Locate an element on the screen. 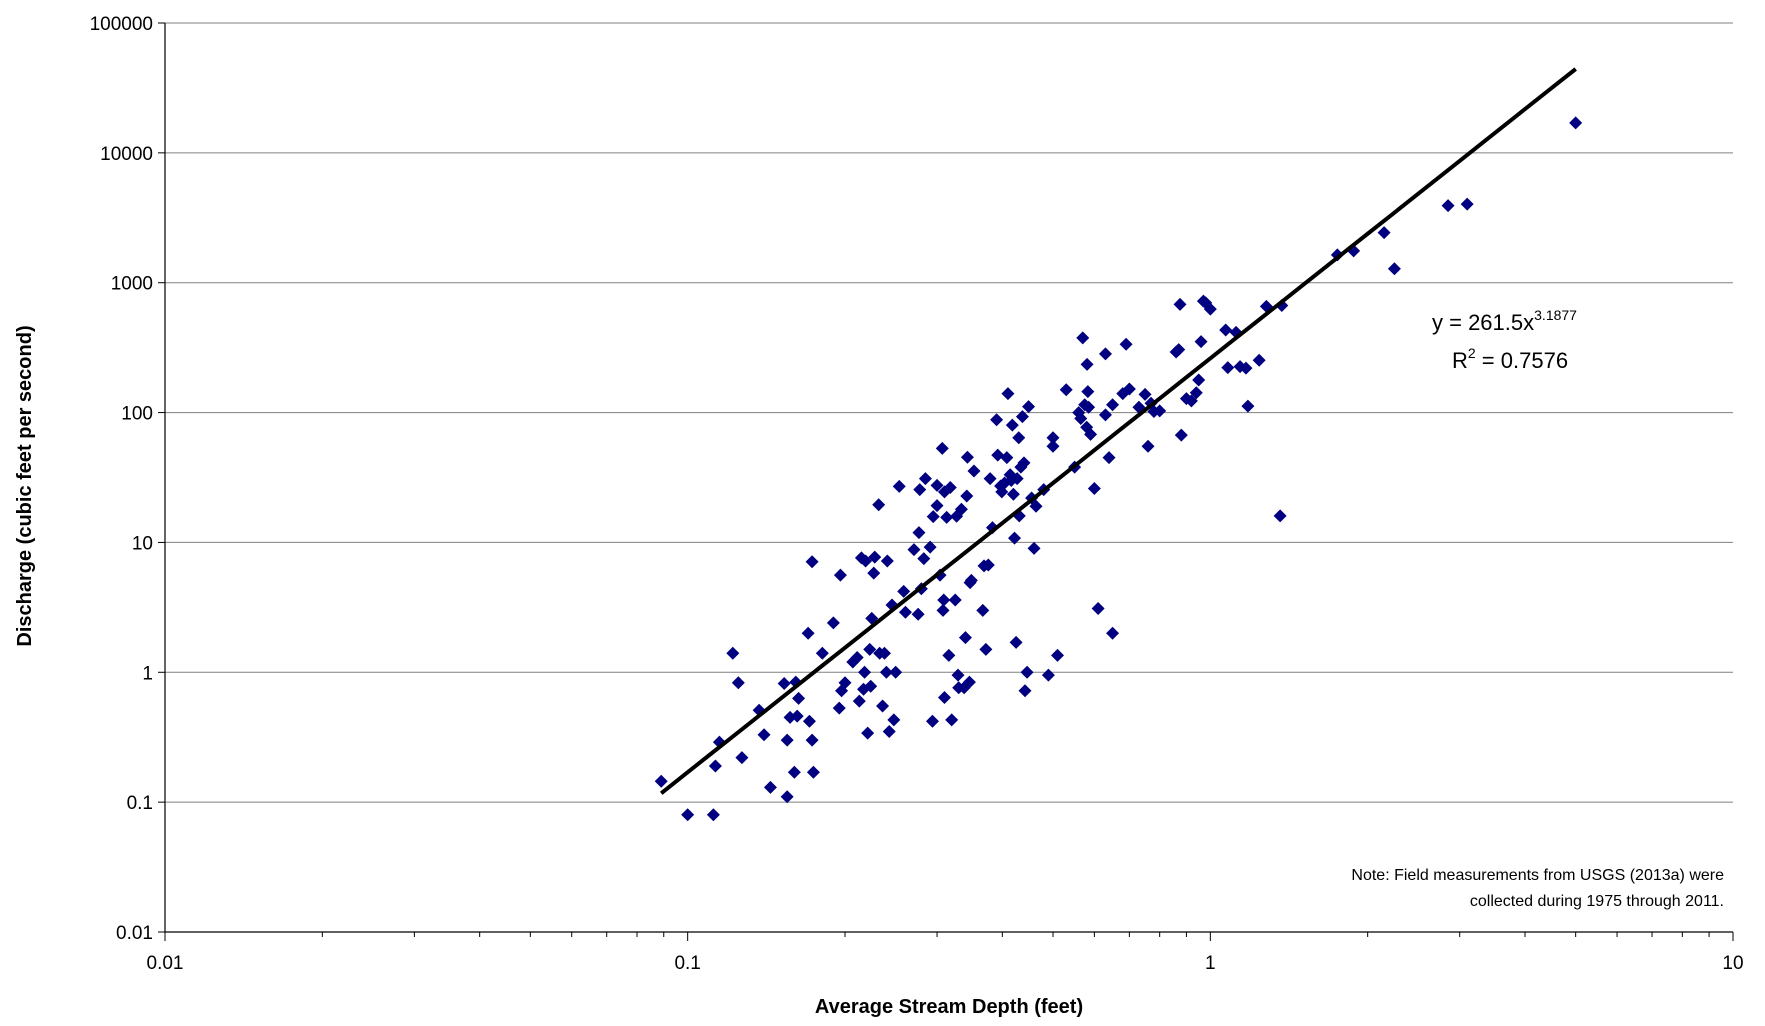 This screenshot has height=1026, width=1765. x-tick-label: 0.1 is located at coordinates (687, 963).